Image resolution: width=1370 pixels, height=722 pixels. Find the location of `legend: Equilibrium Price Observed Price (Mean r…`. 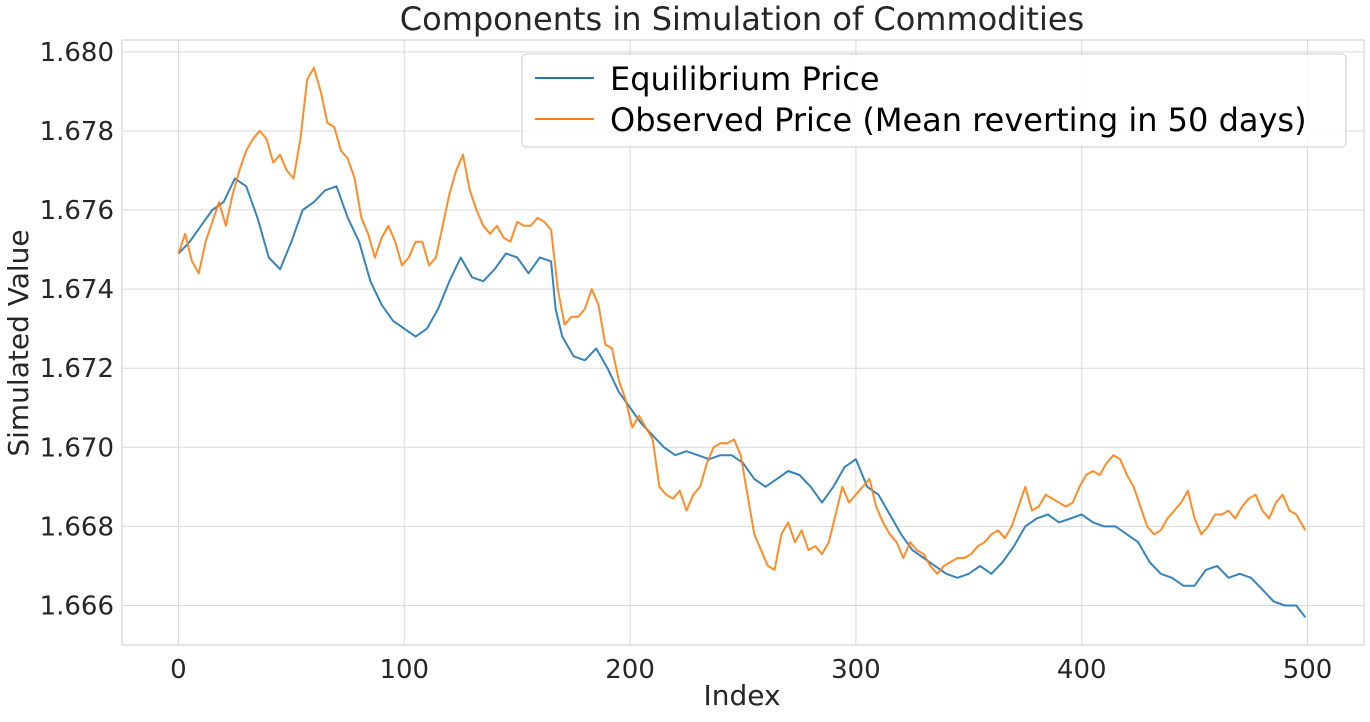

legend: Equilibrium Price Observed Price (Mean r… is located at coordinates (934, 100).